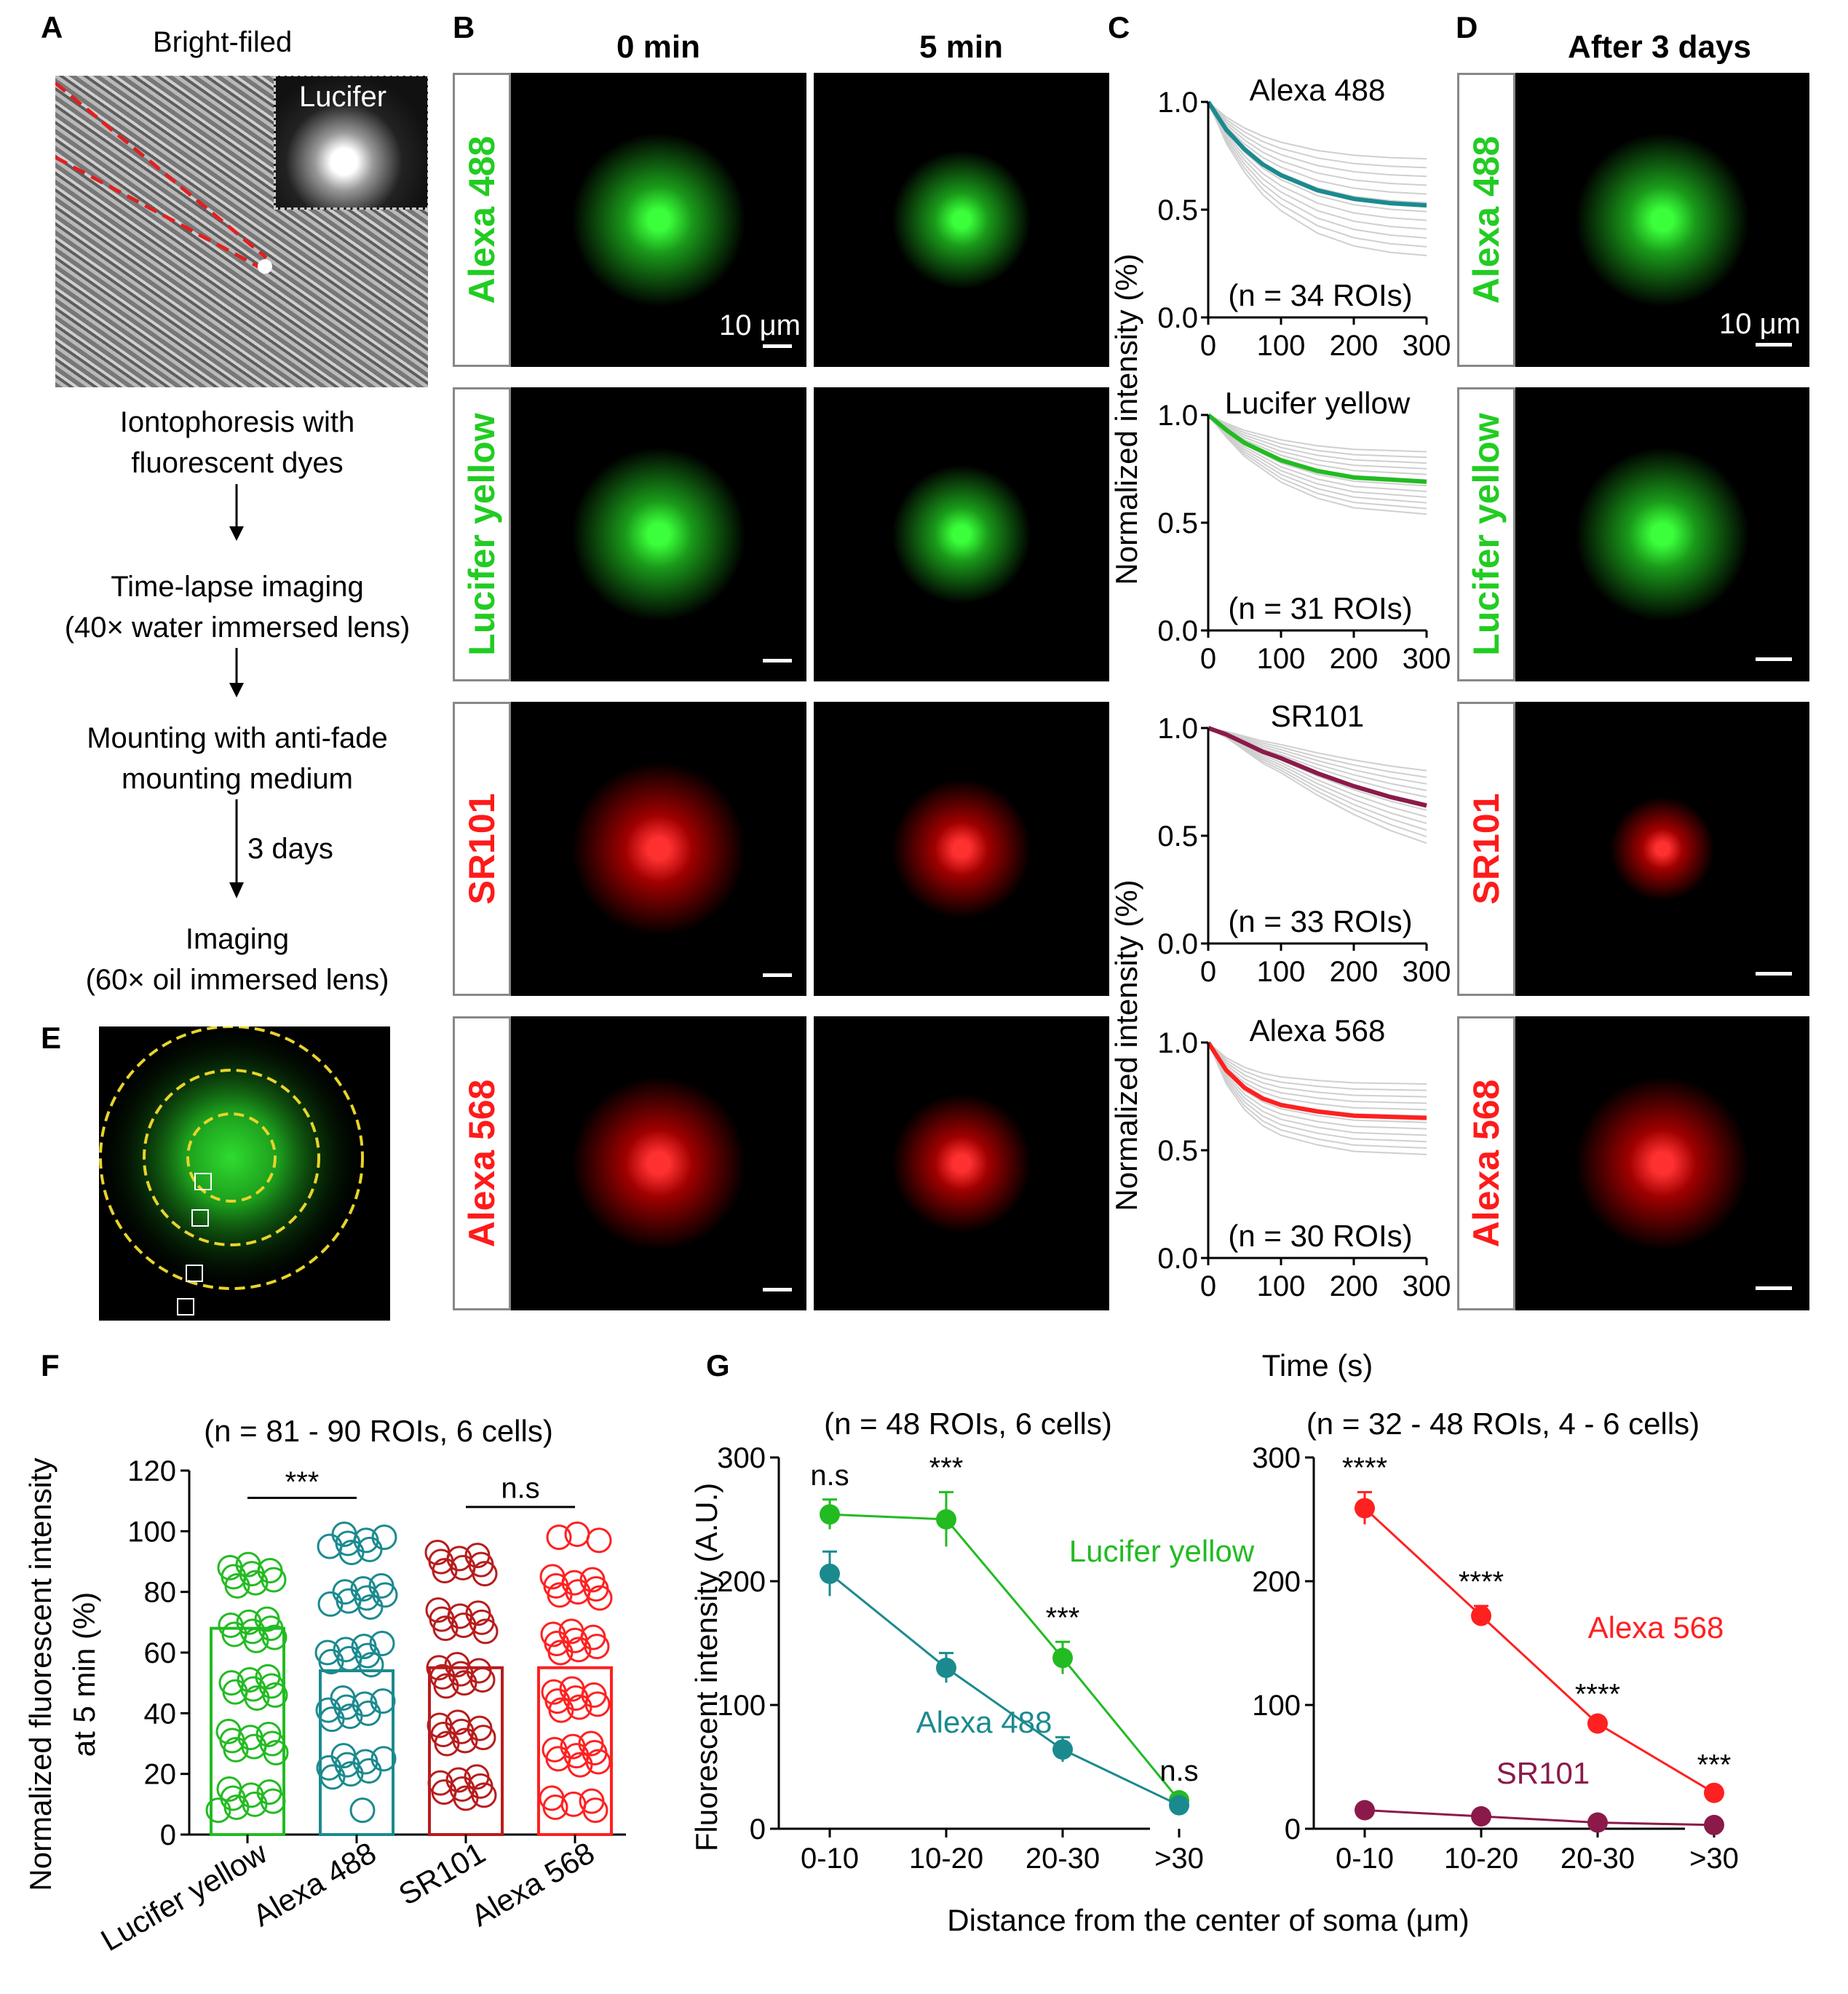 This screenshot has height=1994, width=1848. I want to click on x-tick-label: Lucifer yellow, so click(184, 1896).